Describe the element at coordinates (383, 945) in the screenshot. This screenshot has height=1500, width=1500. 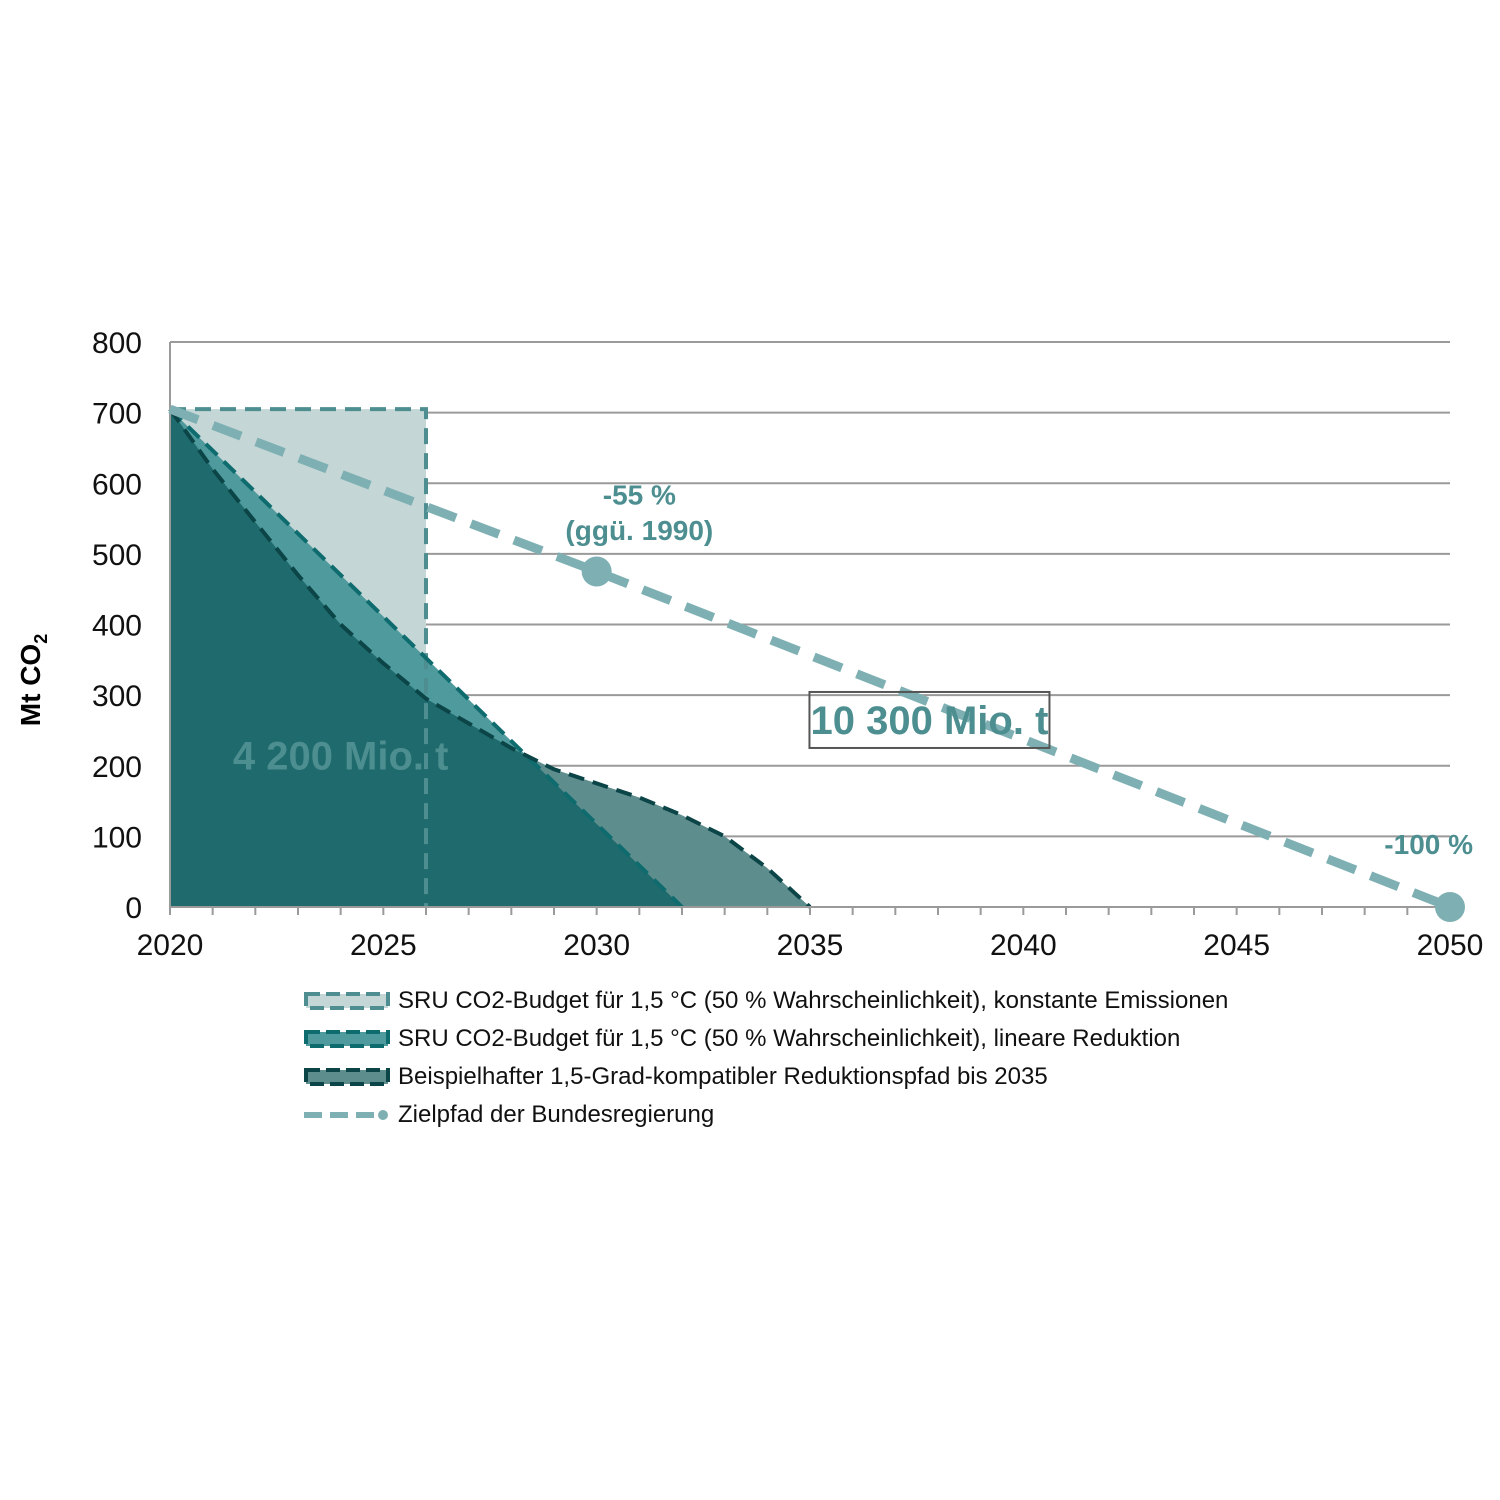
I see `x-tick-label: 2025` at that location.